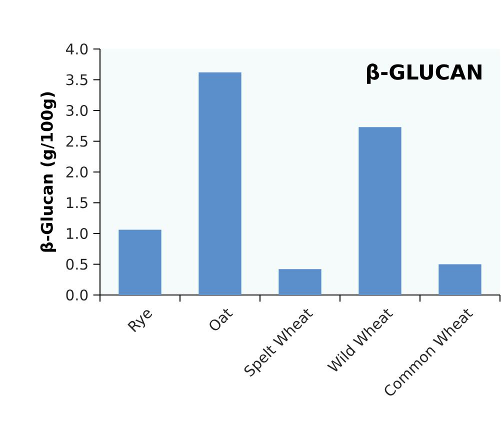 The height and width of the screenshot is (438, 501). I want to click on y-tick-label: 0.5, so click(77, 264).